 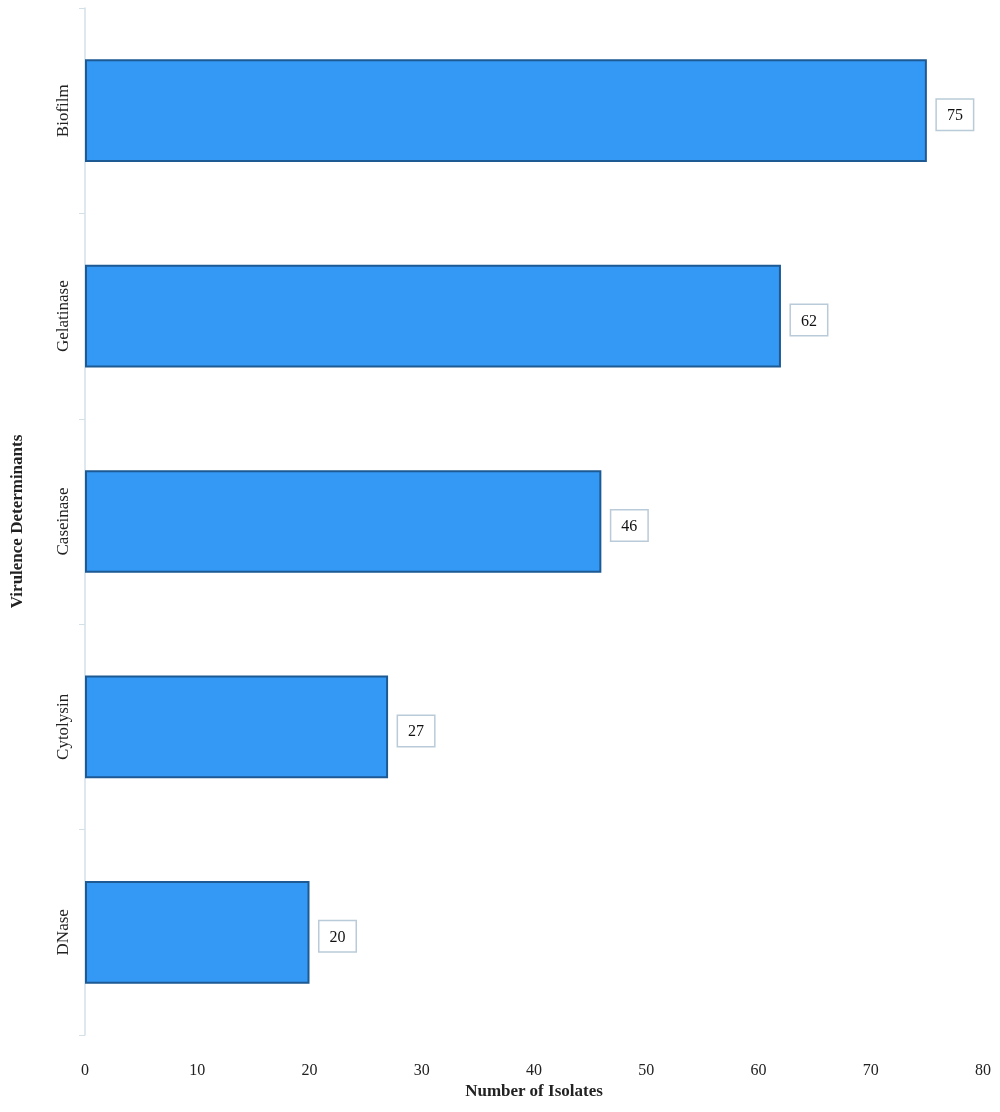 What do you see at coordinates (983, 1069) in the screenshot?
I see `x-tick-label: 80` at bounding box center [983, 1069].